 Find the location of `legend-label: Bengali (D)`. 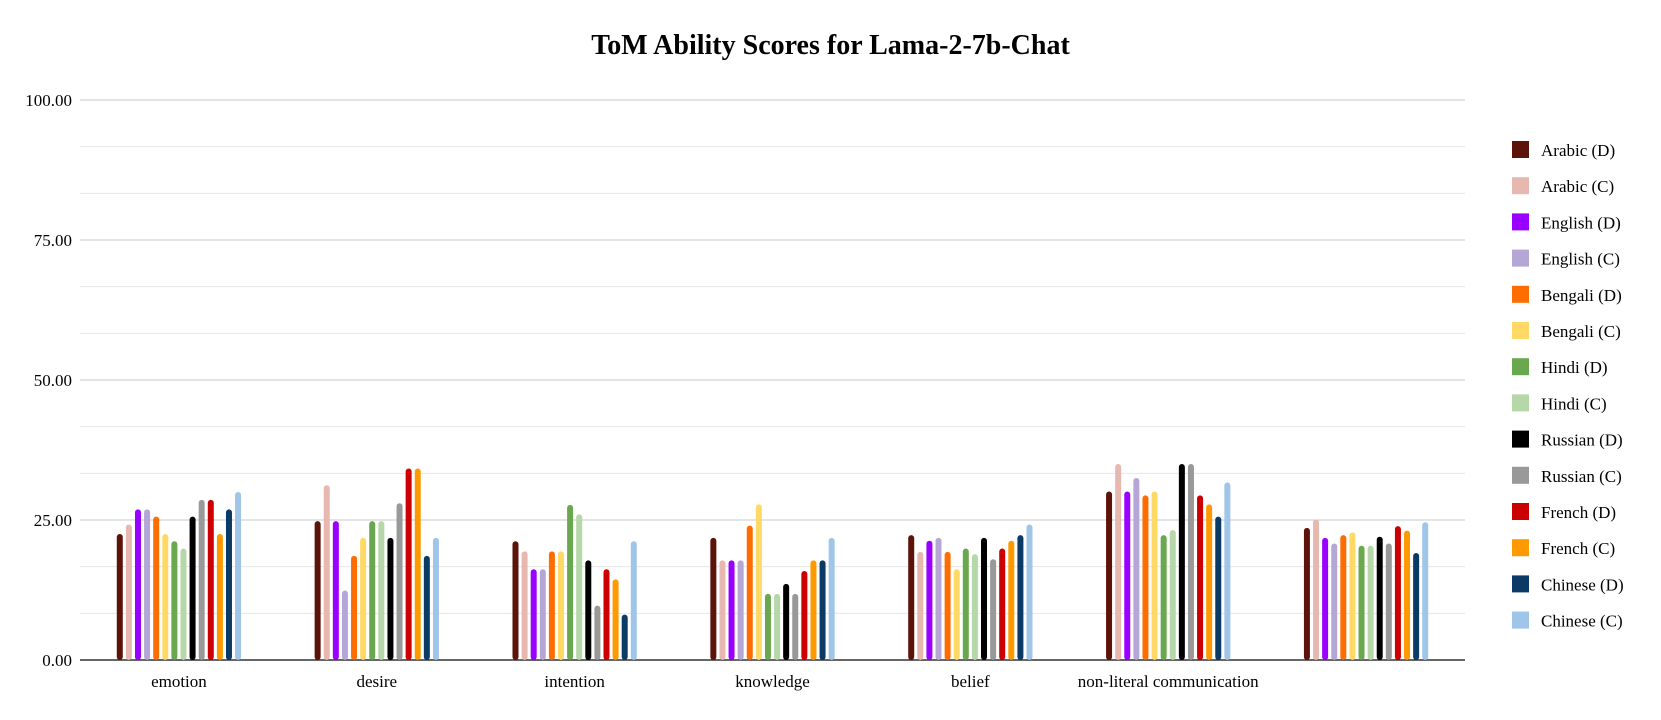

legend-label: Bengali (D) is located at coordinates (1581, 295).